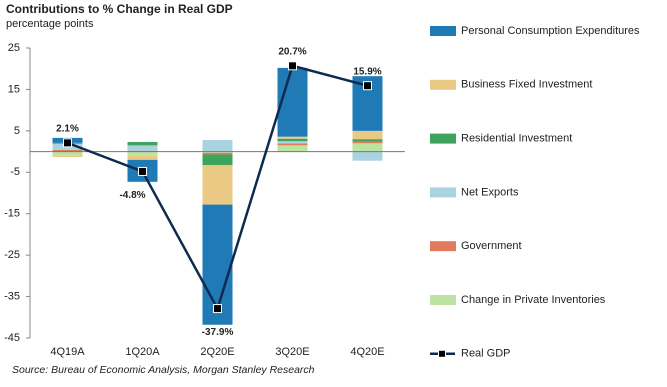  Describe the element at coordinates (12, 214) in the screenshot. I see `y-tick-label: -15` at that location.